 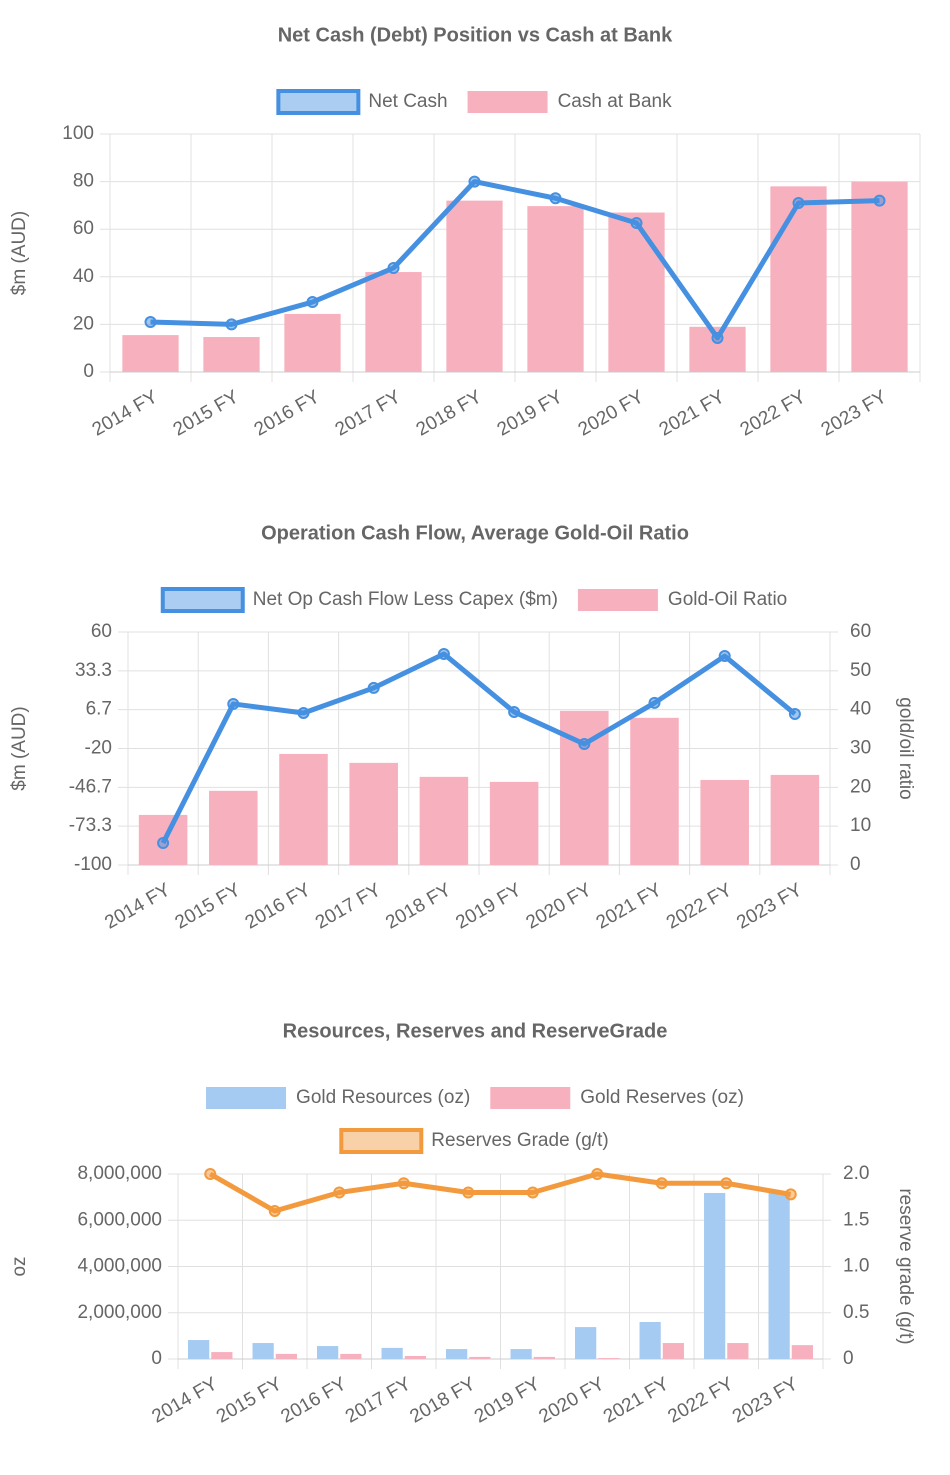 What do you see at coordinates (905, 748) in the screenshot?
I see `y2-axis-label: gold/oil ratio` at bounding box center [905, 748].